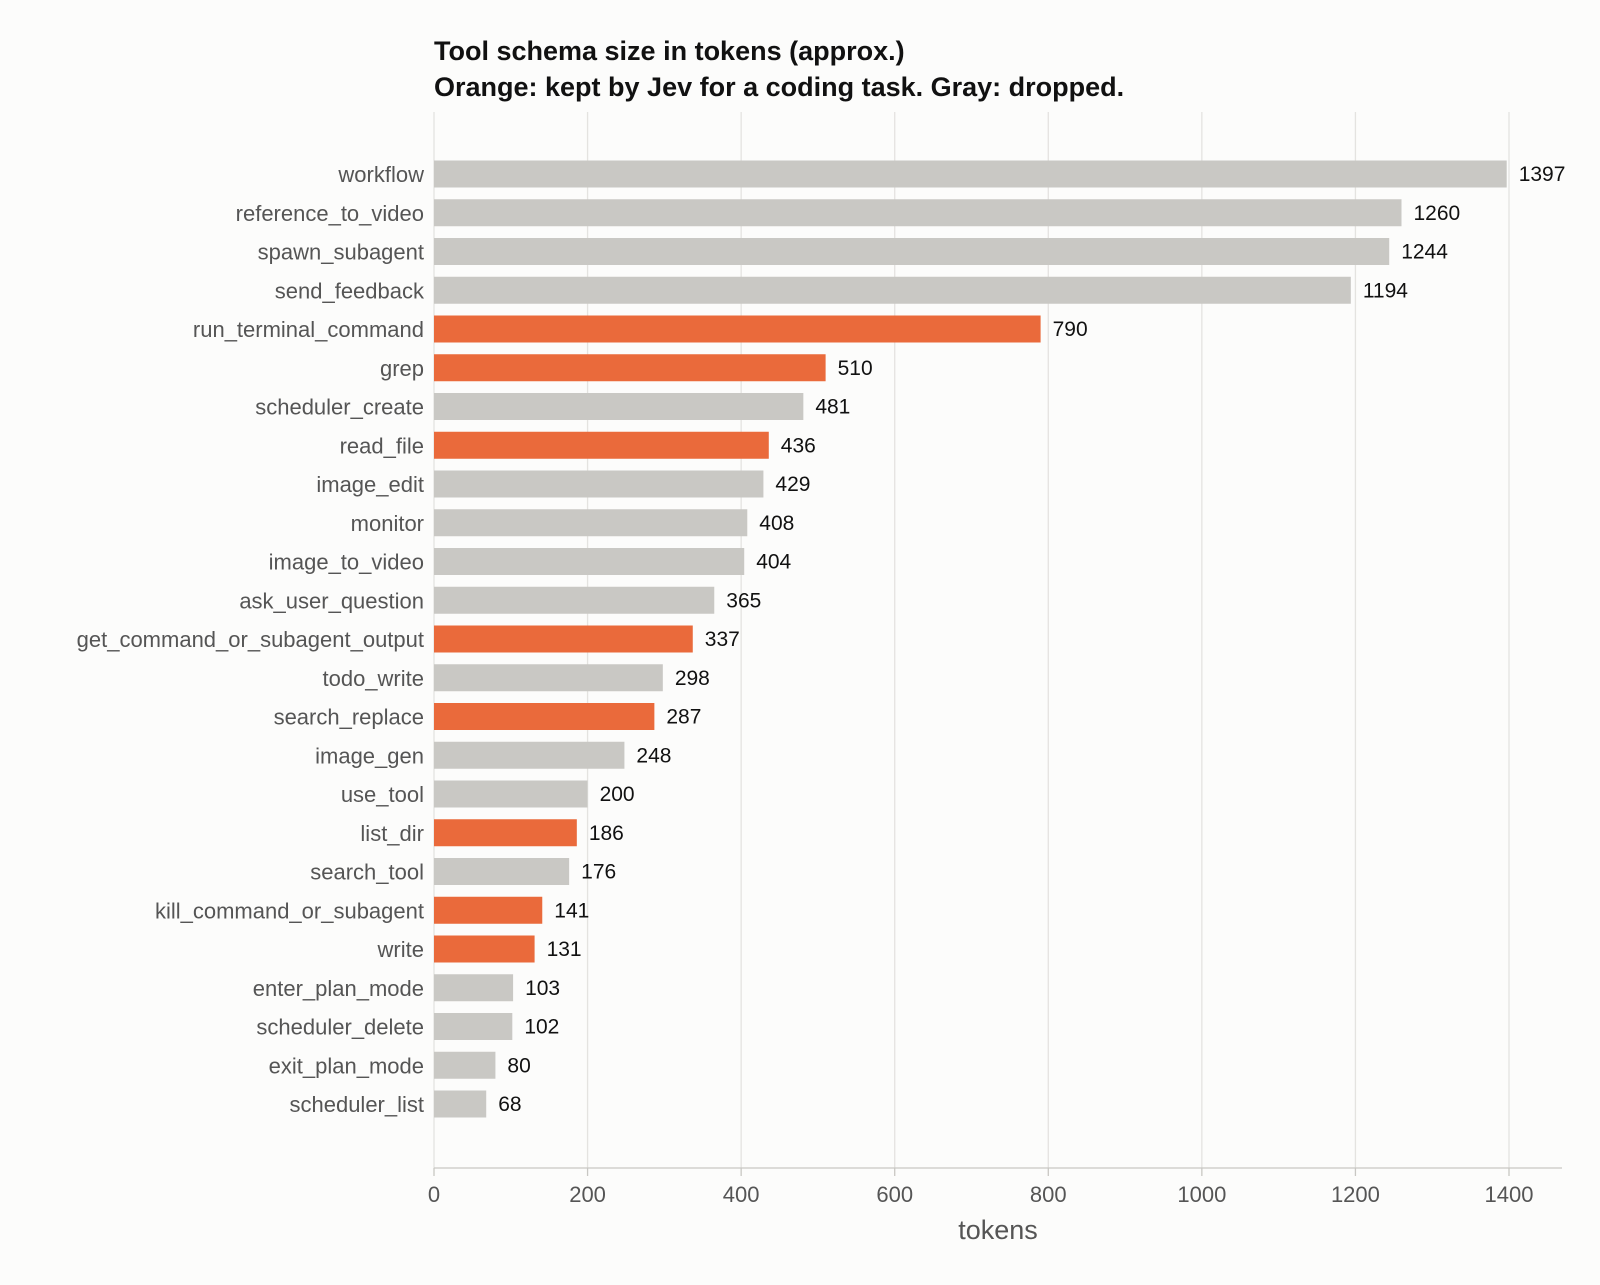 Image resolution: width=1600 pixels, height=1285 pixels. What do you see at coordinates (367, 872) in the screenshot?
I see `category-label: search_tool` at bounding box center [367, 872].